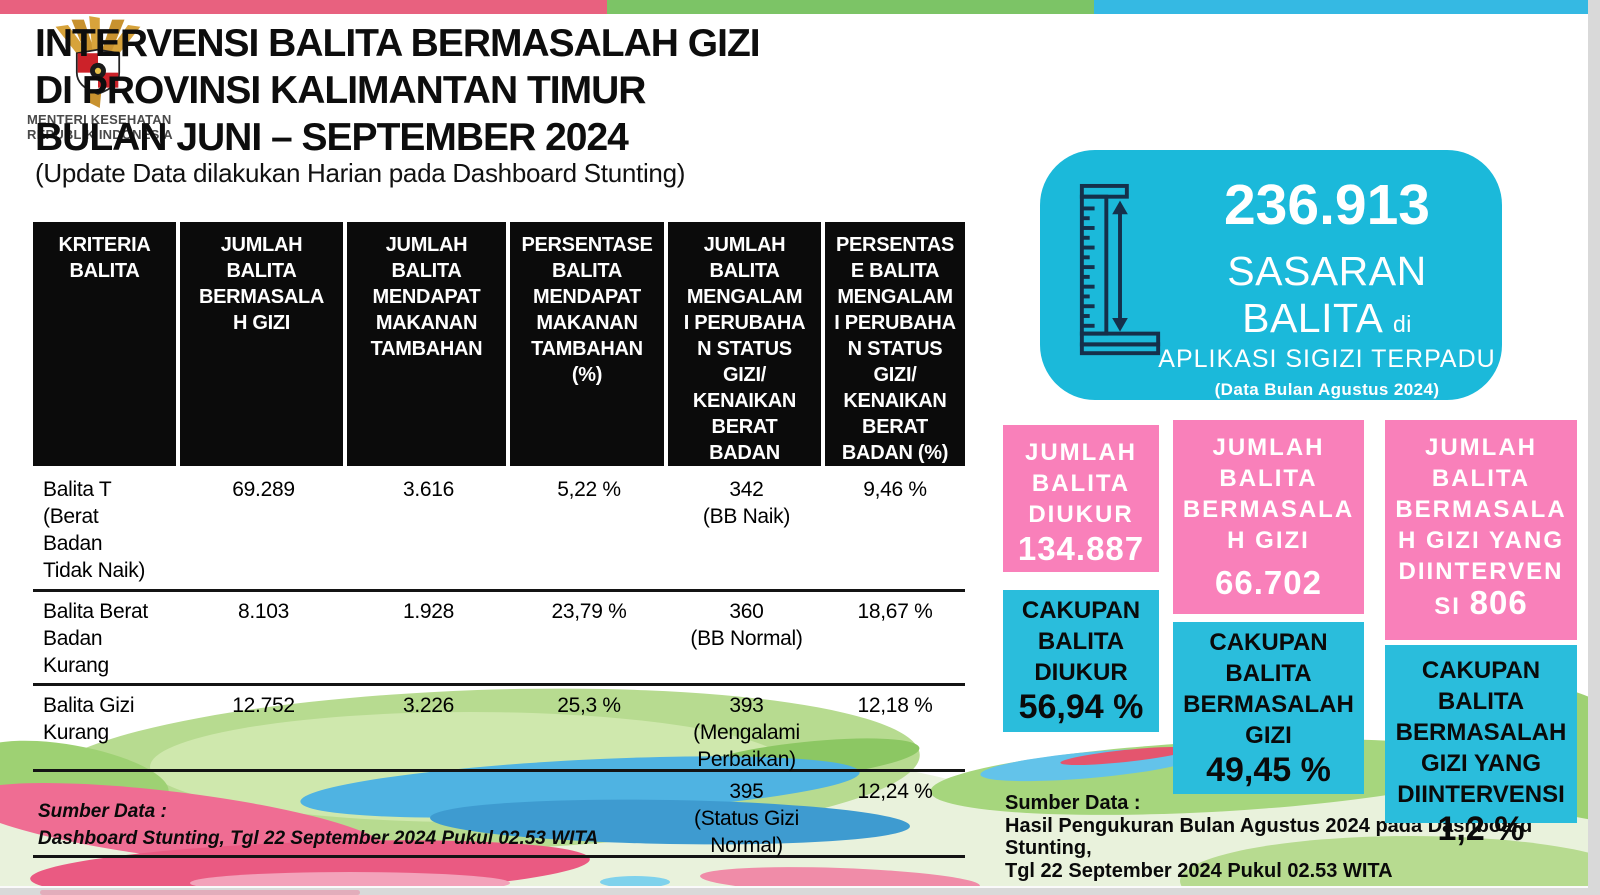 The width and height of the screenshot is (1600, 895). Describe the element at coordinates (428, 489) in the screenshot. I see `table-cell: 3.616` at that location.